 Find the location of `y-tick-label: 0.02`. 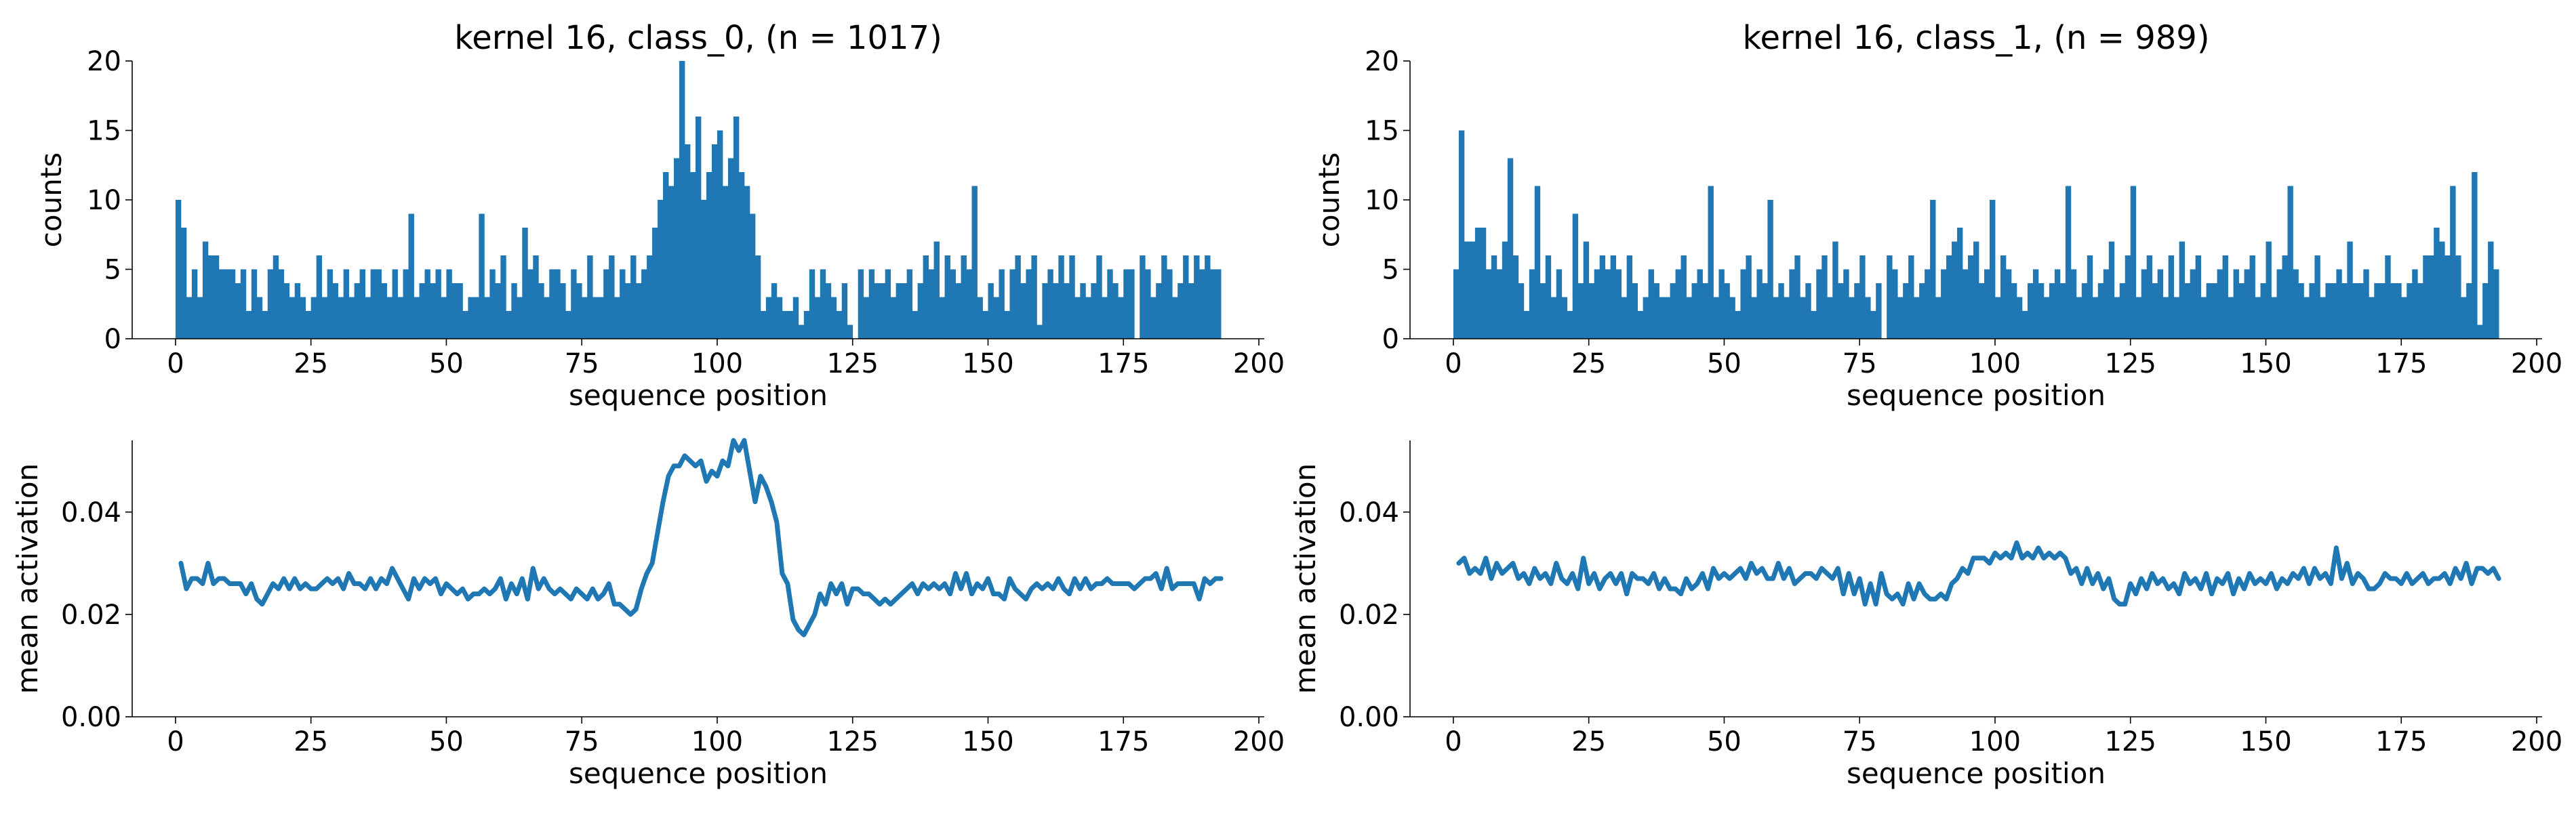

y-tick-label: 0.02 is located at coordinates (1369, 615).